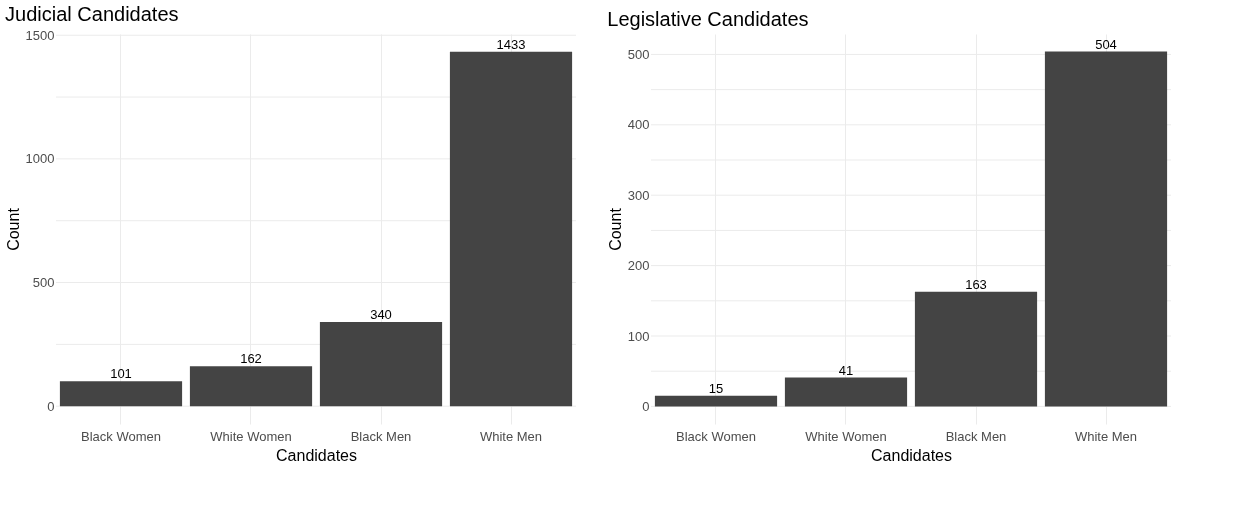 This screenshot has width=1235, height=512. What do you see at coordinates (638, 336) in the screenshot?
I see `y-tick-label: 100` at bounding box center [638, 336].